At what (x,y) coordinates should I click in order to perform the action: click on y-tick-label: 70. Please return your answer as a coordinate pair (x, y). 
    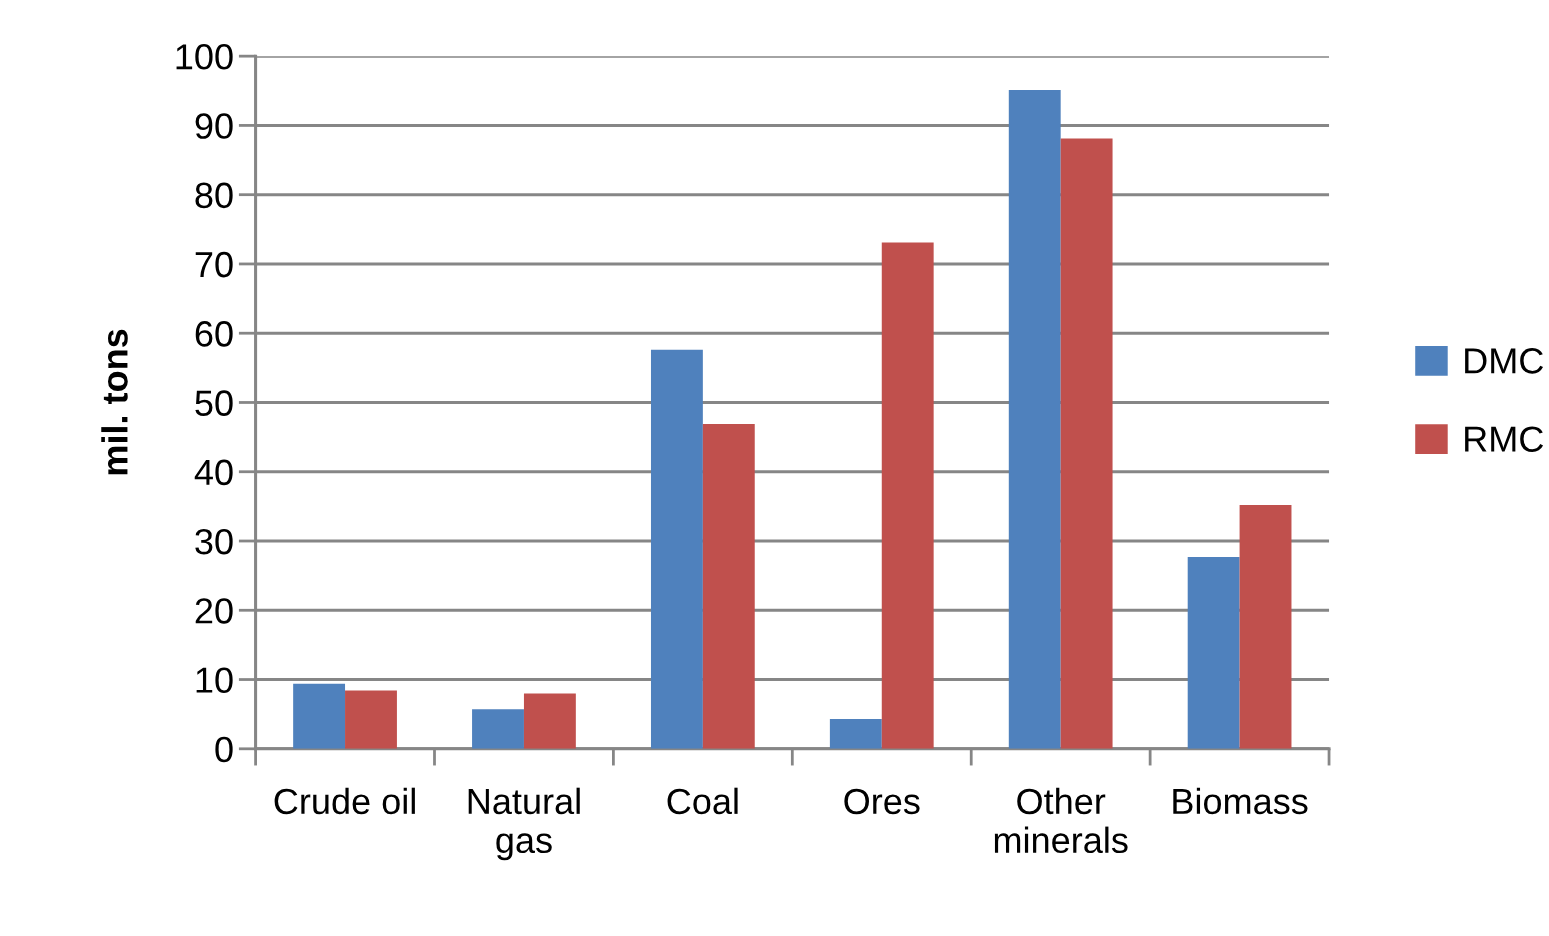
    Looking at the image, I should click on (214, 264).